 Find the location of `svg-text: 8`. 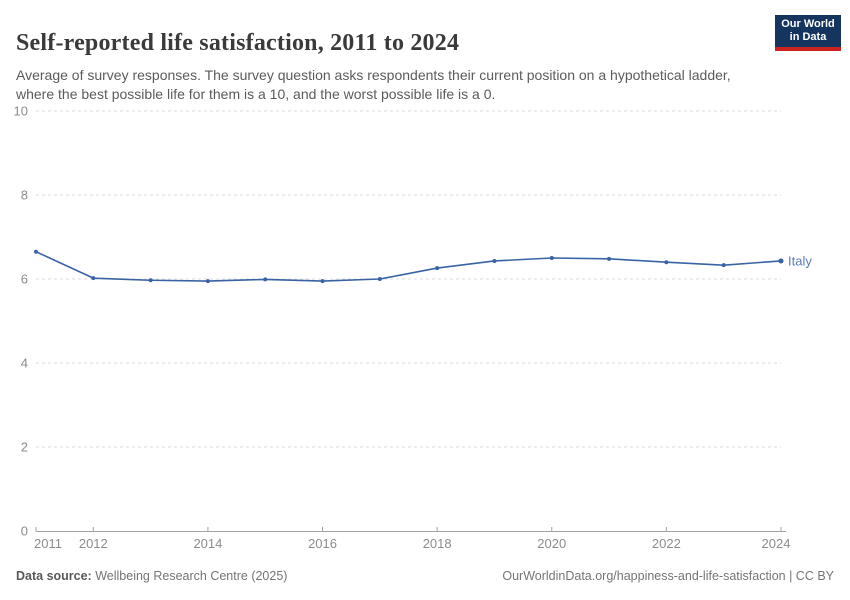

svg-text: 8 is located at coordinates (24, 195).